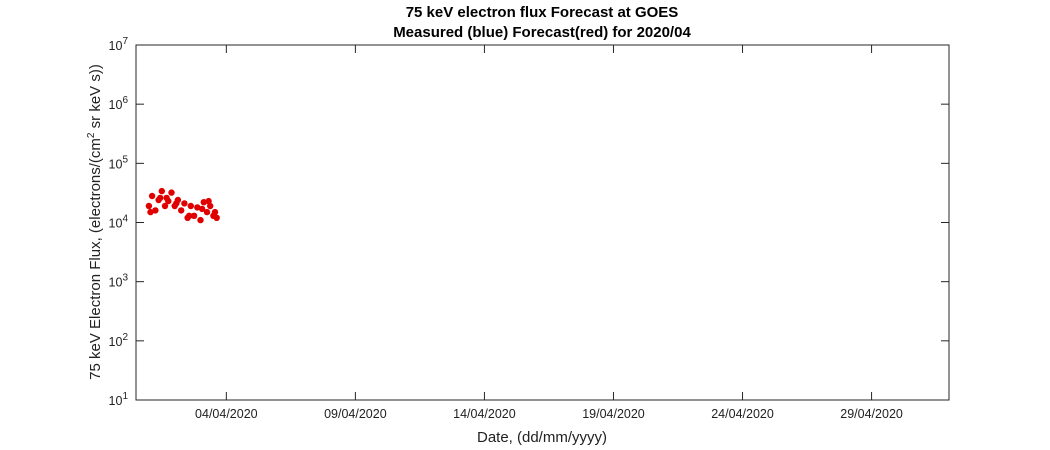 The height and width of the screenshot is (450, 1050). What do you see at coordinates (125, 278) in the screenshot?
I see `y-tick-label-exponent: 3` at bounding box center [125, 278].